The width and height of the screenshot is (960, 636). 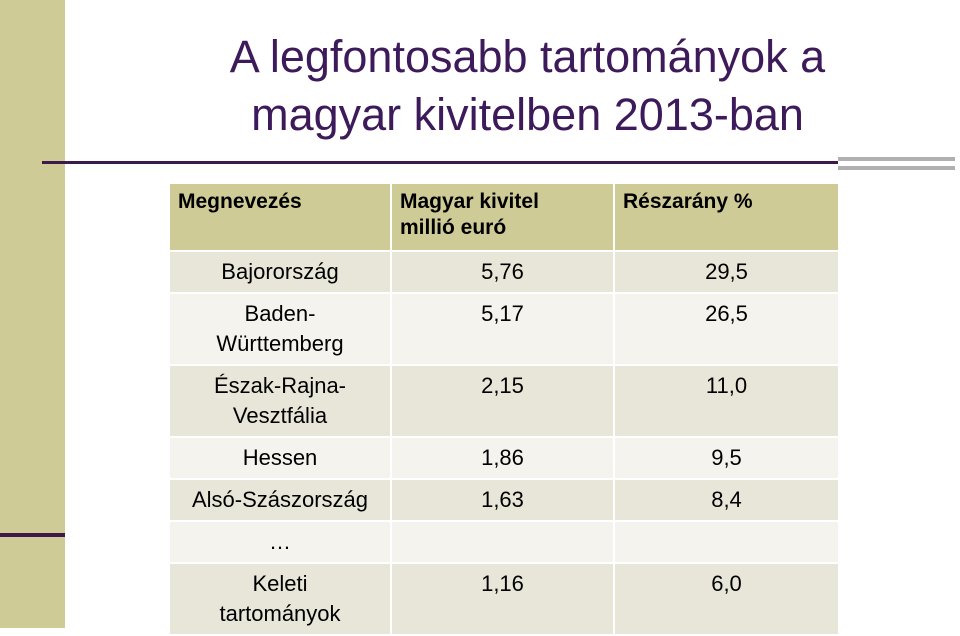 I want to click on sidebar, so click(x=32, y=314).